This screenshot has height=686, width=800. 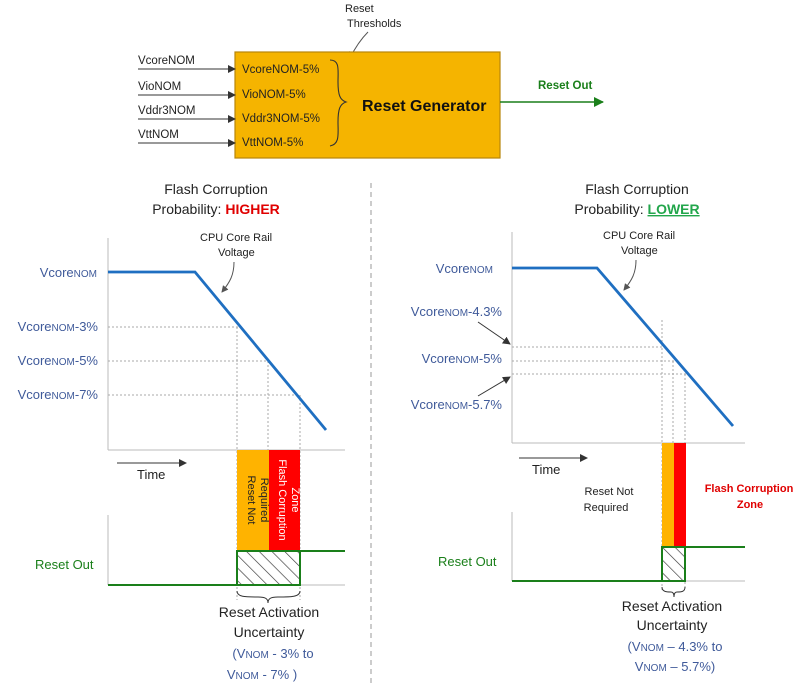 What do you see at coordinates (58, 326) in the screenshot?
I see `left-level-3pct: VcoreNOM-3%` at bounding box center [58, 326].